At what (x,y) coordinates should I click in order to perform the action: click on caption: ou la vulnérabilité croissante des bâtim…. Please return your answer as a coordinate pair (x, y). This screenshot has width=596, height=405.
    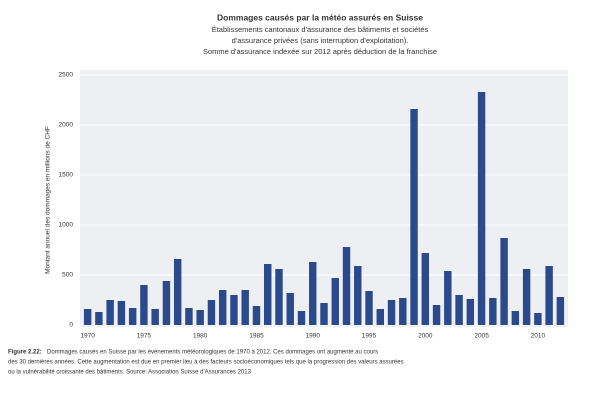
    Looking at the image, I should click on (130, 373).